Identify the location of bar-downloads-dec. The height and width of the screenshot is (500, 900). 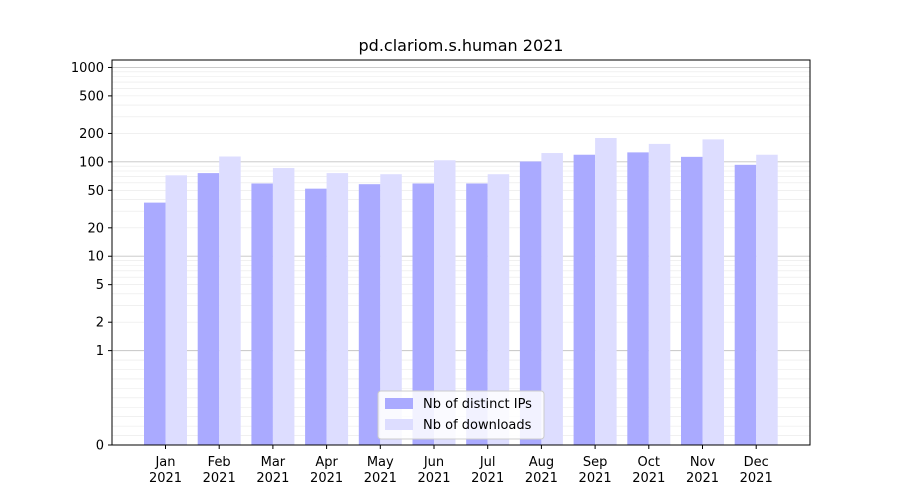
(767, 299).